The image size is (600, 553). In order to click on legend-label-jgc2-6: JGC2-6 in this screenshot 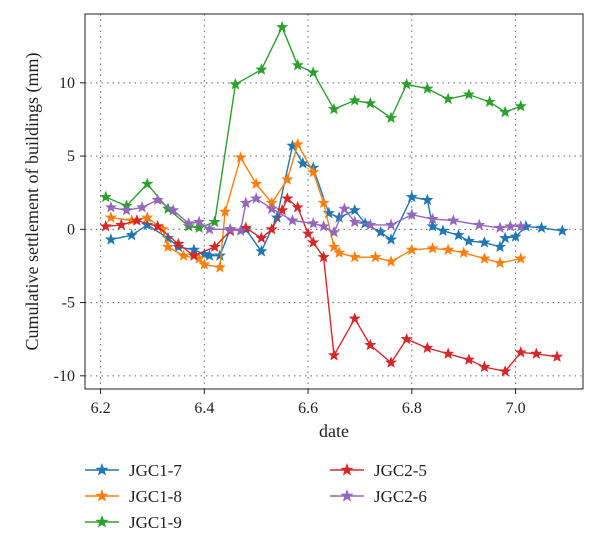, I will do `click(400, 496)`.